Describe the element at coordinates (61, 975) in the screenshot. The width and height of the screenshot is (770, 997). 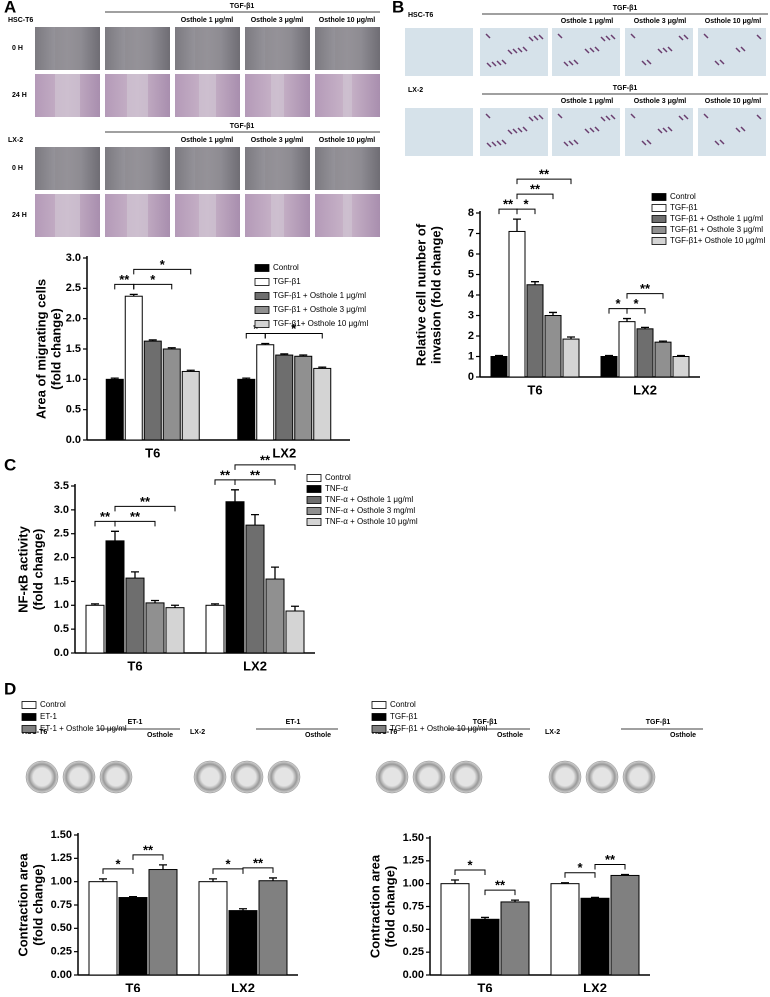
I see `y-tick-label: 0.00` at that location.